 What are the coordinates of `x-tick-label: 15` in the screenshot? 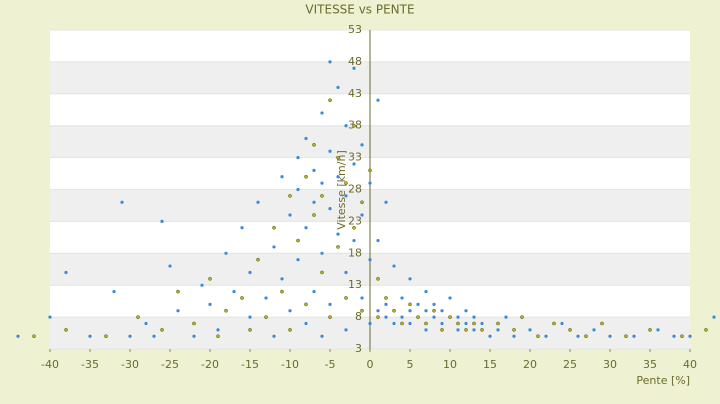 It's located at (490, 364).